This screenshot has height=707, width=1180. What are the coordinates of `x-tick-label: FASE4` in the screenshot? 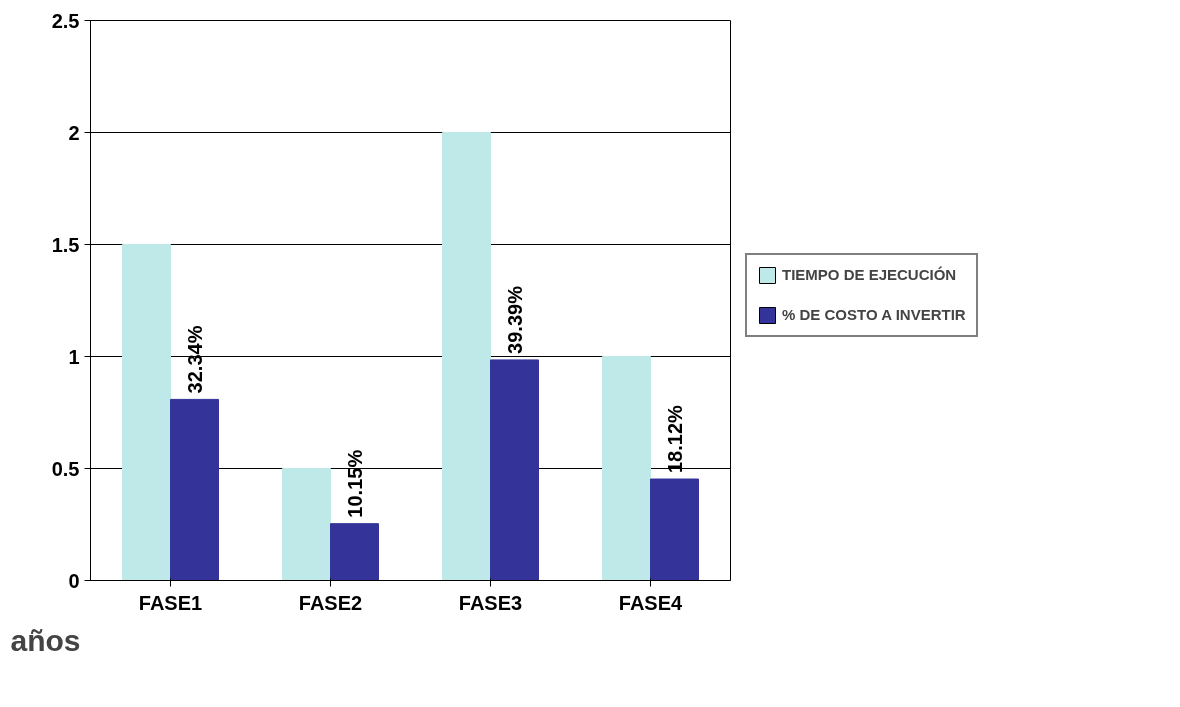 It's located at (651, 602).